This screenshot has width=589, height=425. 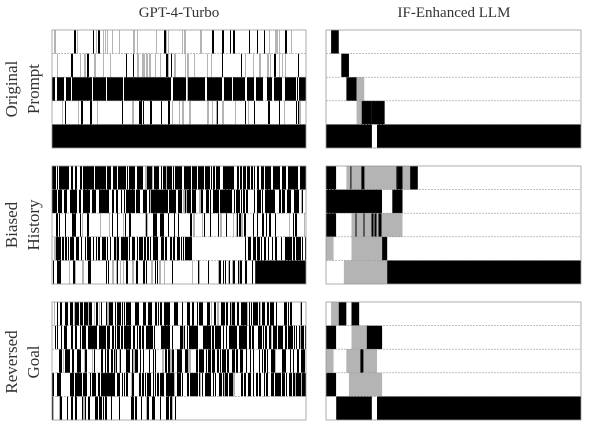 I want to click on panel-frame, so click(x=179, y=361).